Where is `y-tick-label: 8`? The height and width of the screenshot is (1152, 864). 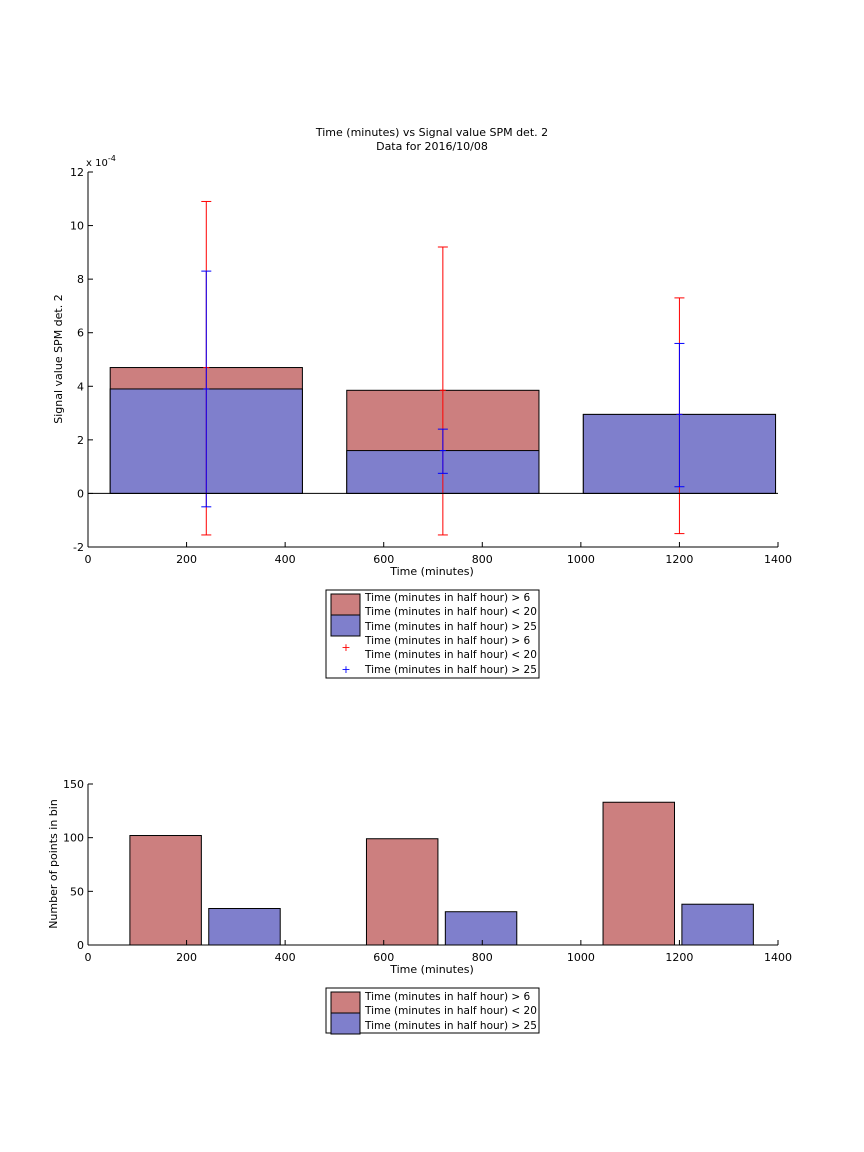
y-tick-label: 8 is located at coordinates (80, 279).